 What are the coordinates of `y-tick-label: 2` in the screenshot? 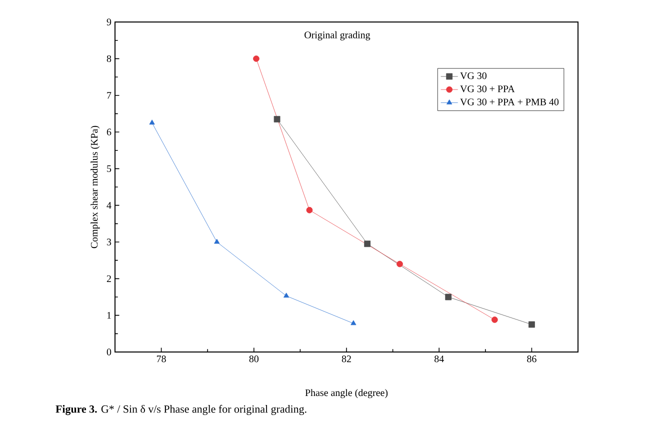 It's located at (108, 278).